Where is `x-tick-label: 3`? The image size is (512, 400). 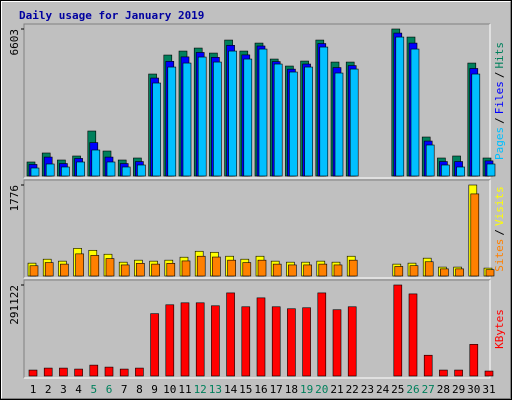
x-tick-label: 3 is located at coordinates (63, 389).